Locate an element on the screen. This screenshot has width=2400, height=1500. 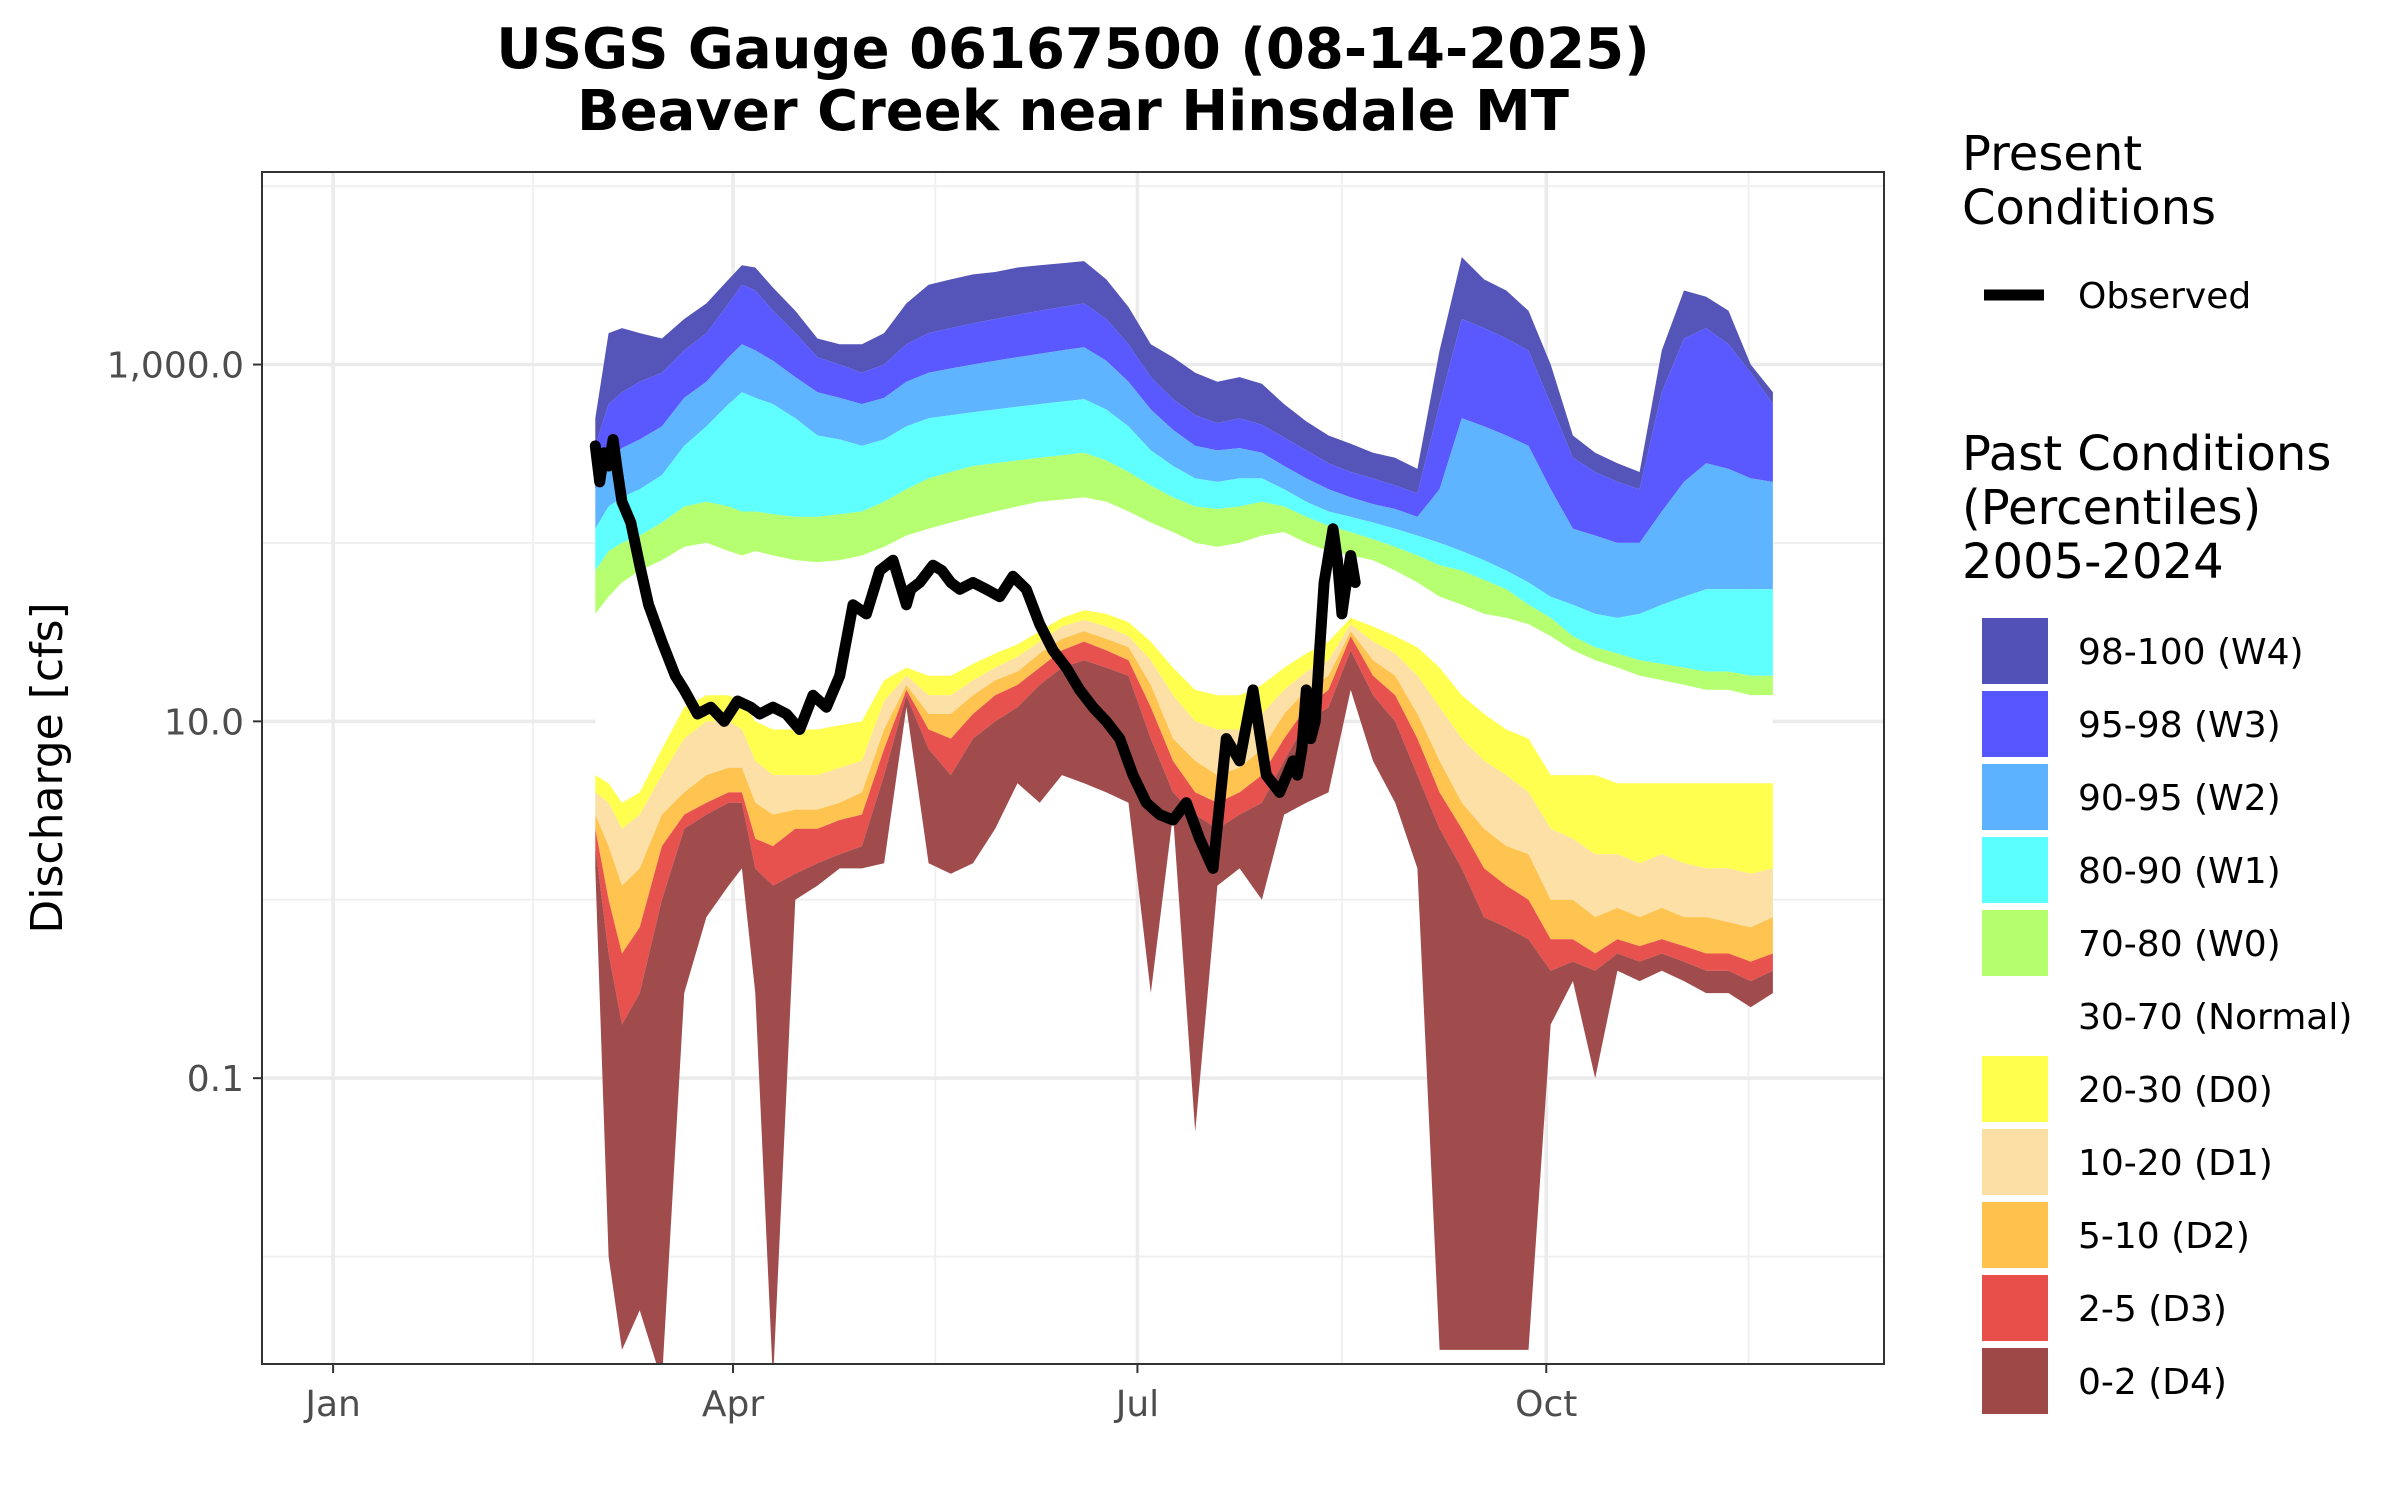
legend-swatch-2-5-d3 is located at coordinates (2015, 1308).